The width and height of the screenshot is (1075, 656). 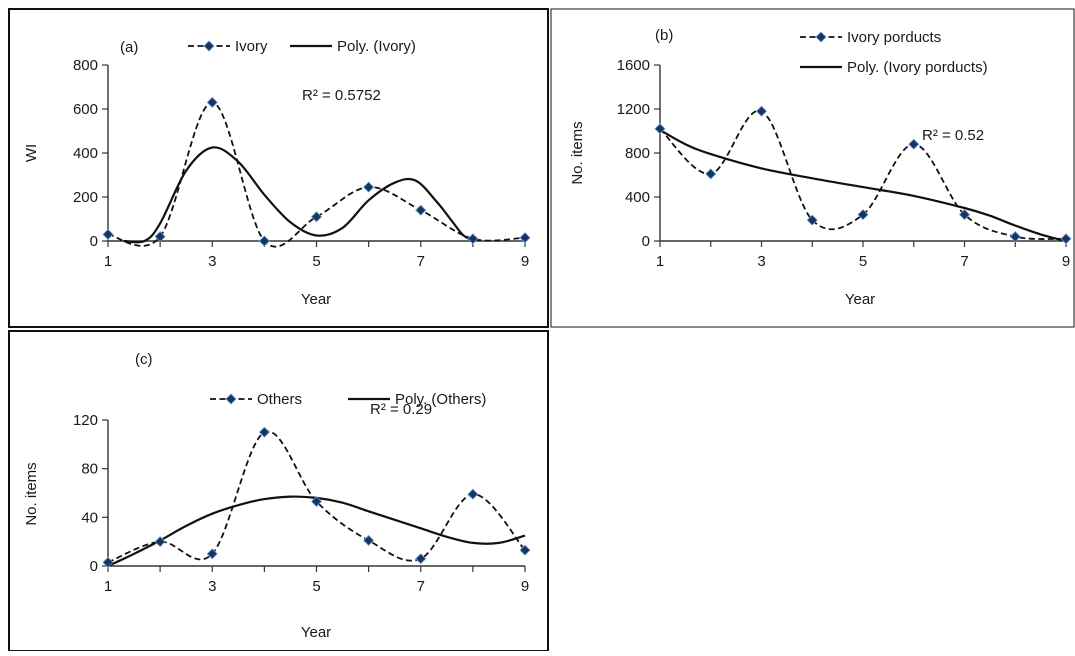 What do you see at coordinates (316, 261) in the screenshot?
I see `panel-a-x-tick-label: 5` at bounding box center [316, 261].